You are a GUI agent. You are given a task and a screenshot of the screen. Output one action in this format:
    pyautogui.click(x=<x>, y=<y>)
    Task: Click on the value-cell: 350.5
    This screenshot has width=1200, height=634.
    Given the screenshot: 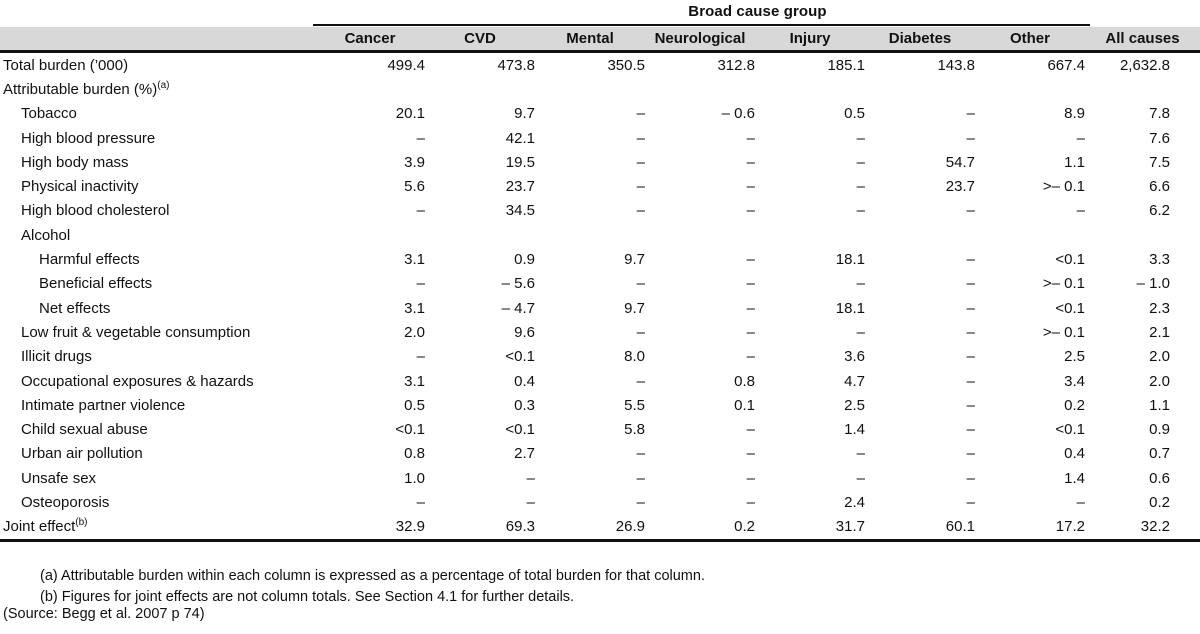 What is the action you would take?
    pyautogui.click(x=626, y=65)
    